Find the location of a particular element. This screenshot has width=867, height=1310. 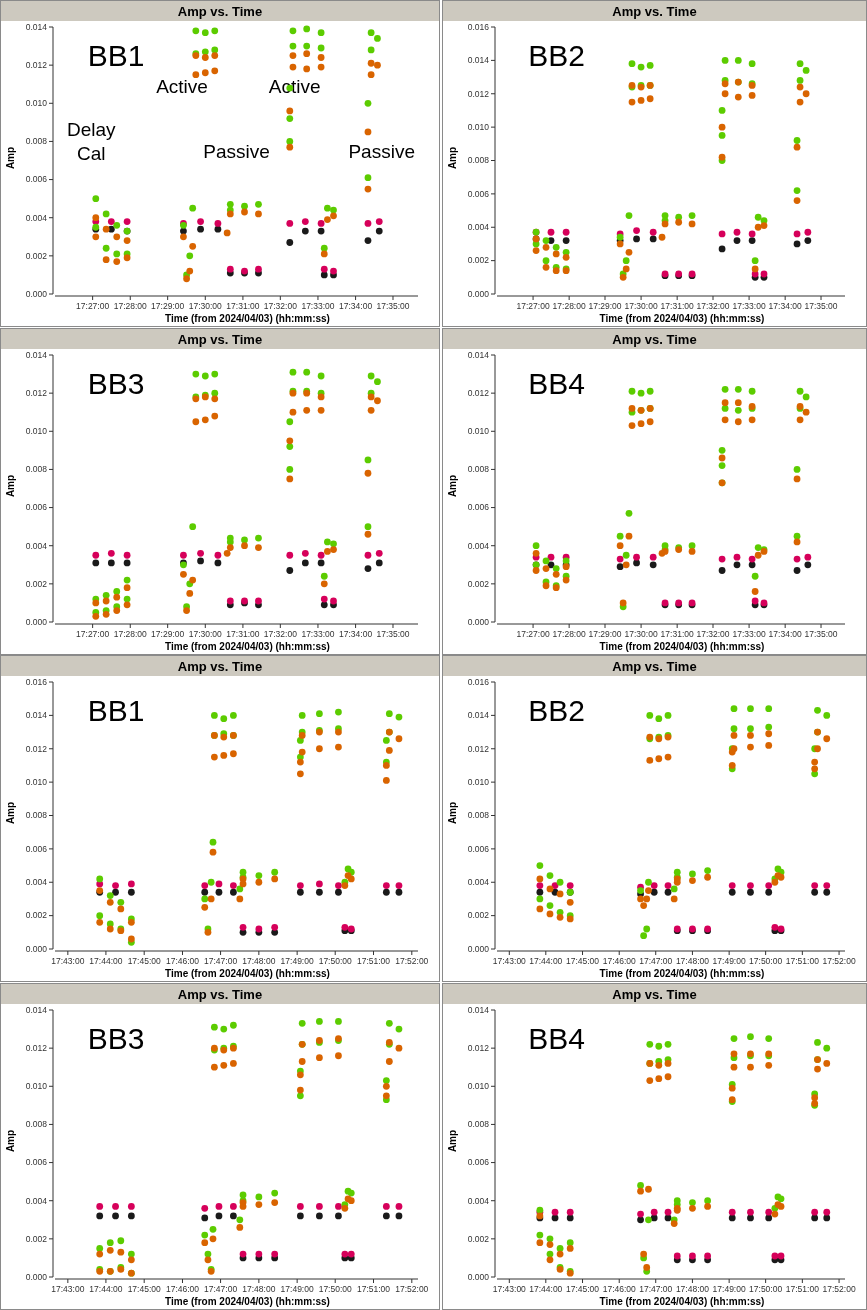

annotation: Delay Cal is located at coordinates (92, 142).